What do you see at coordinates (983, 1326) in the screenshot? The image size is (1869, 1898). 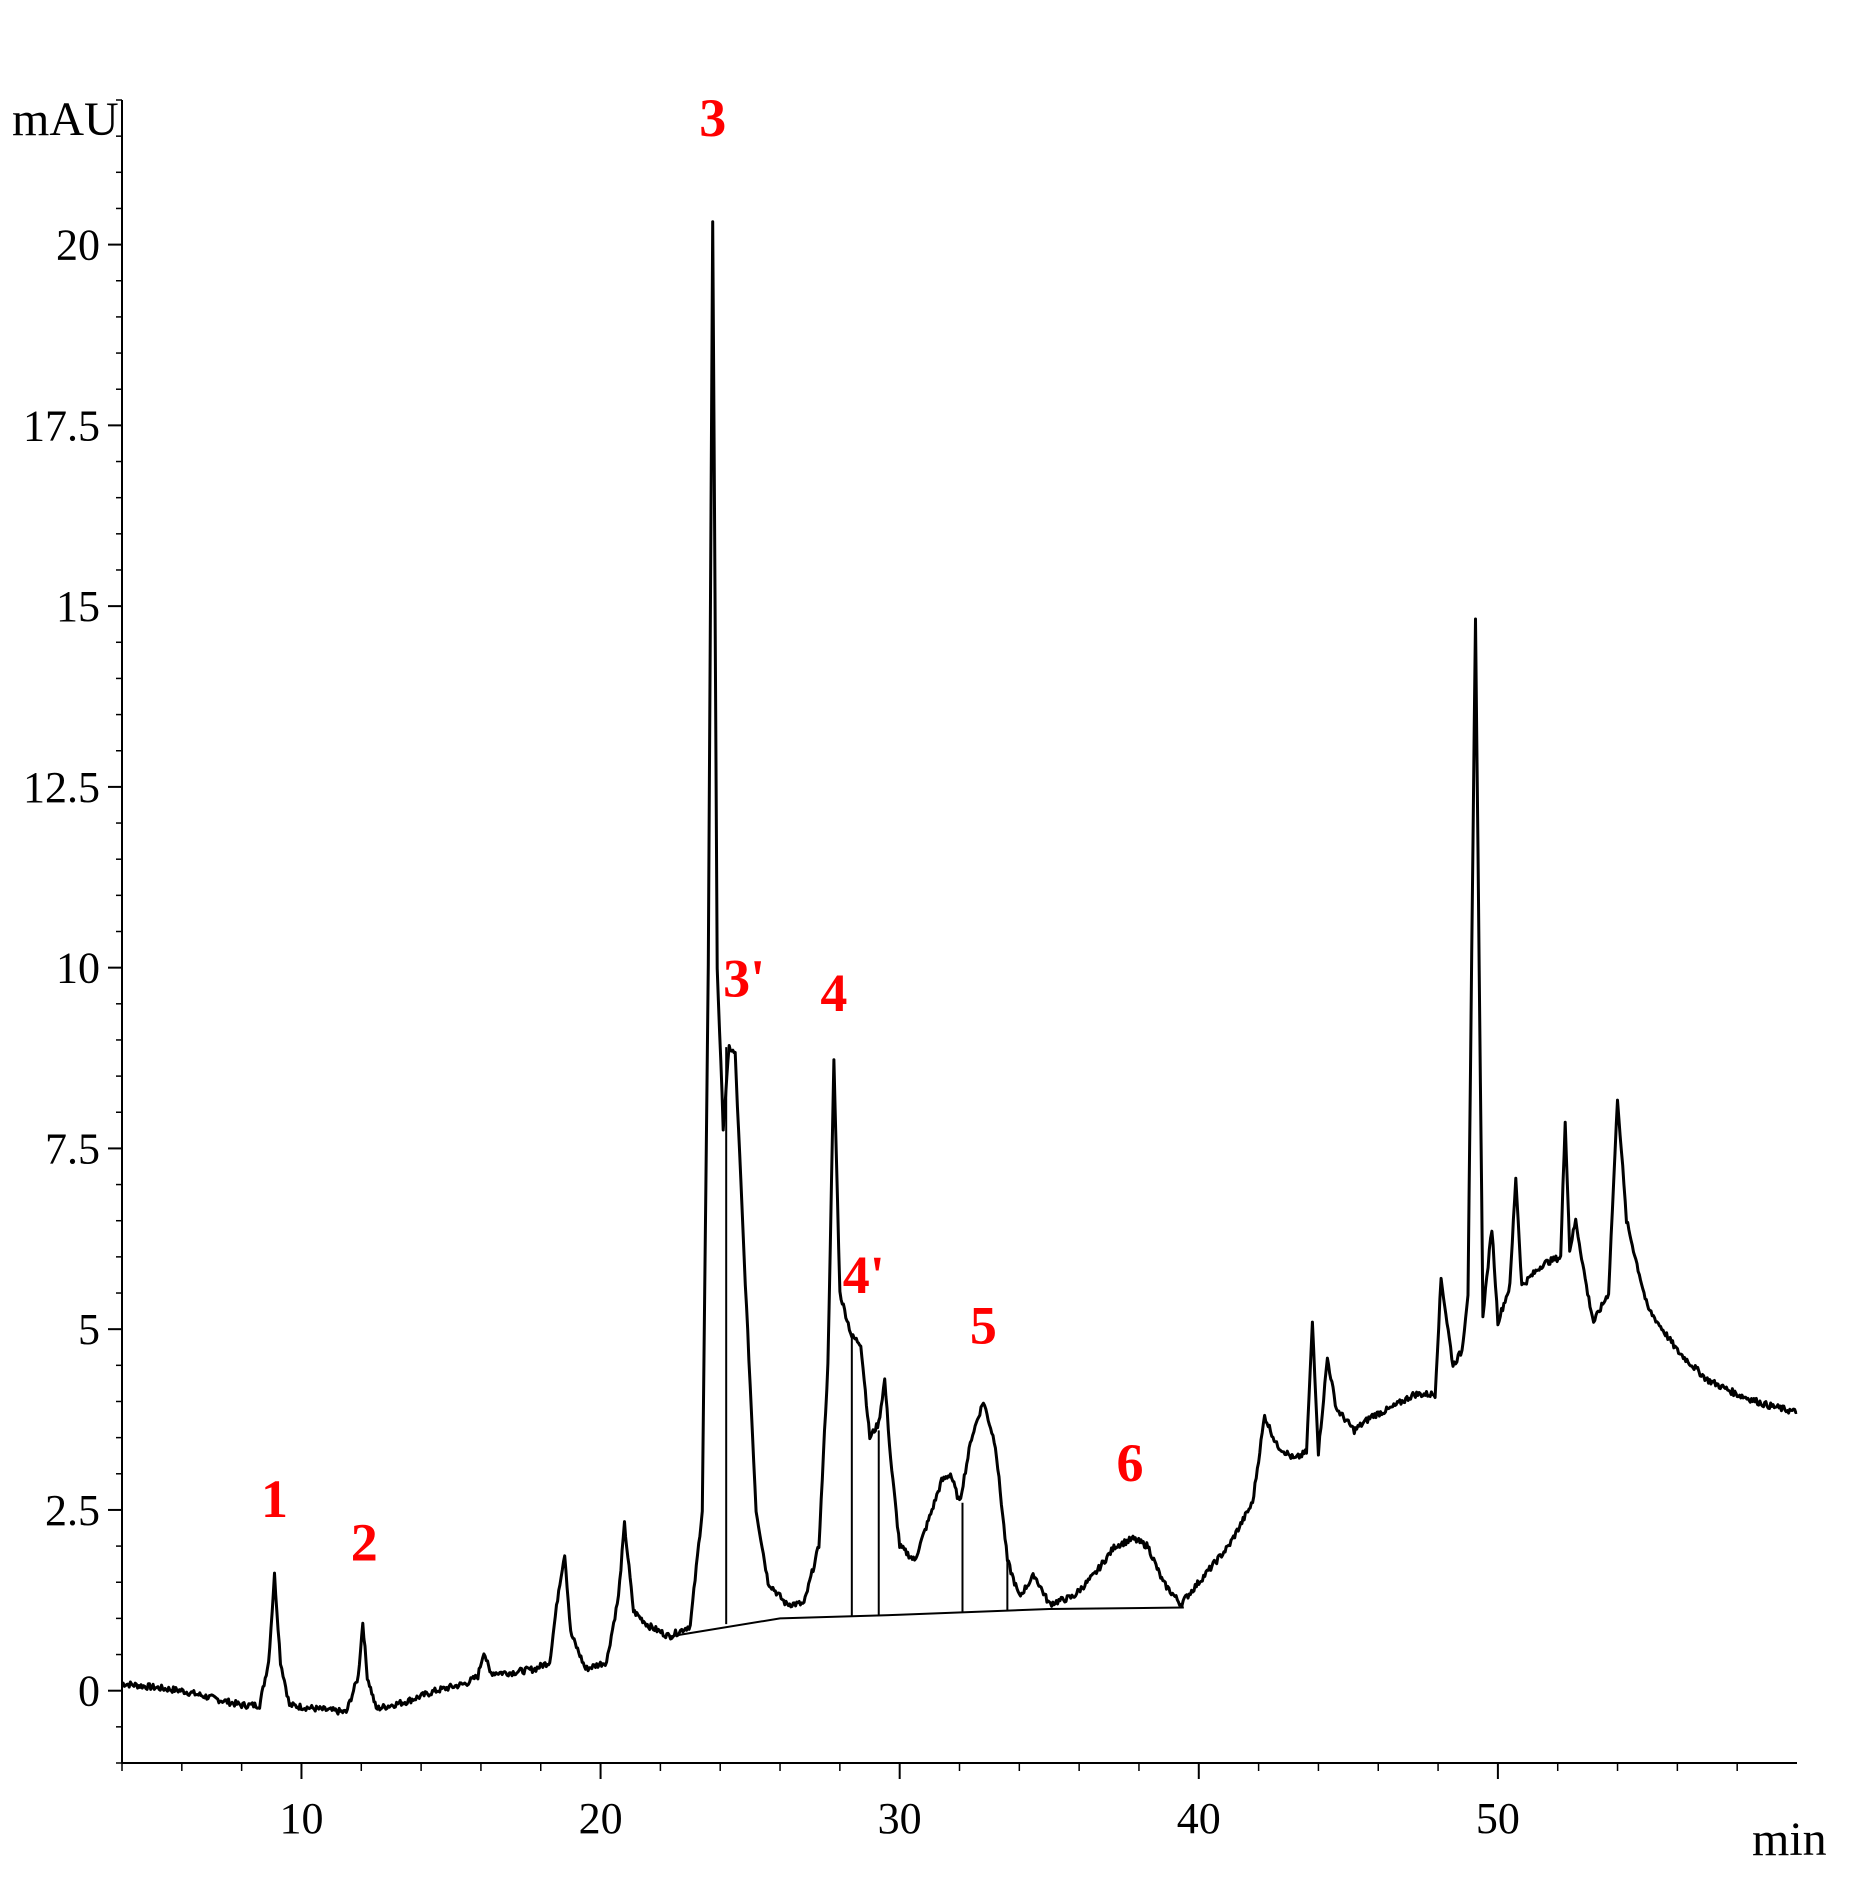 I see `peak-label: 5` at bounding box center [983, 1326].